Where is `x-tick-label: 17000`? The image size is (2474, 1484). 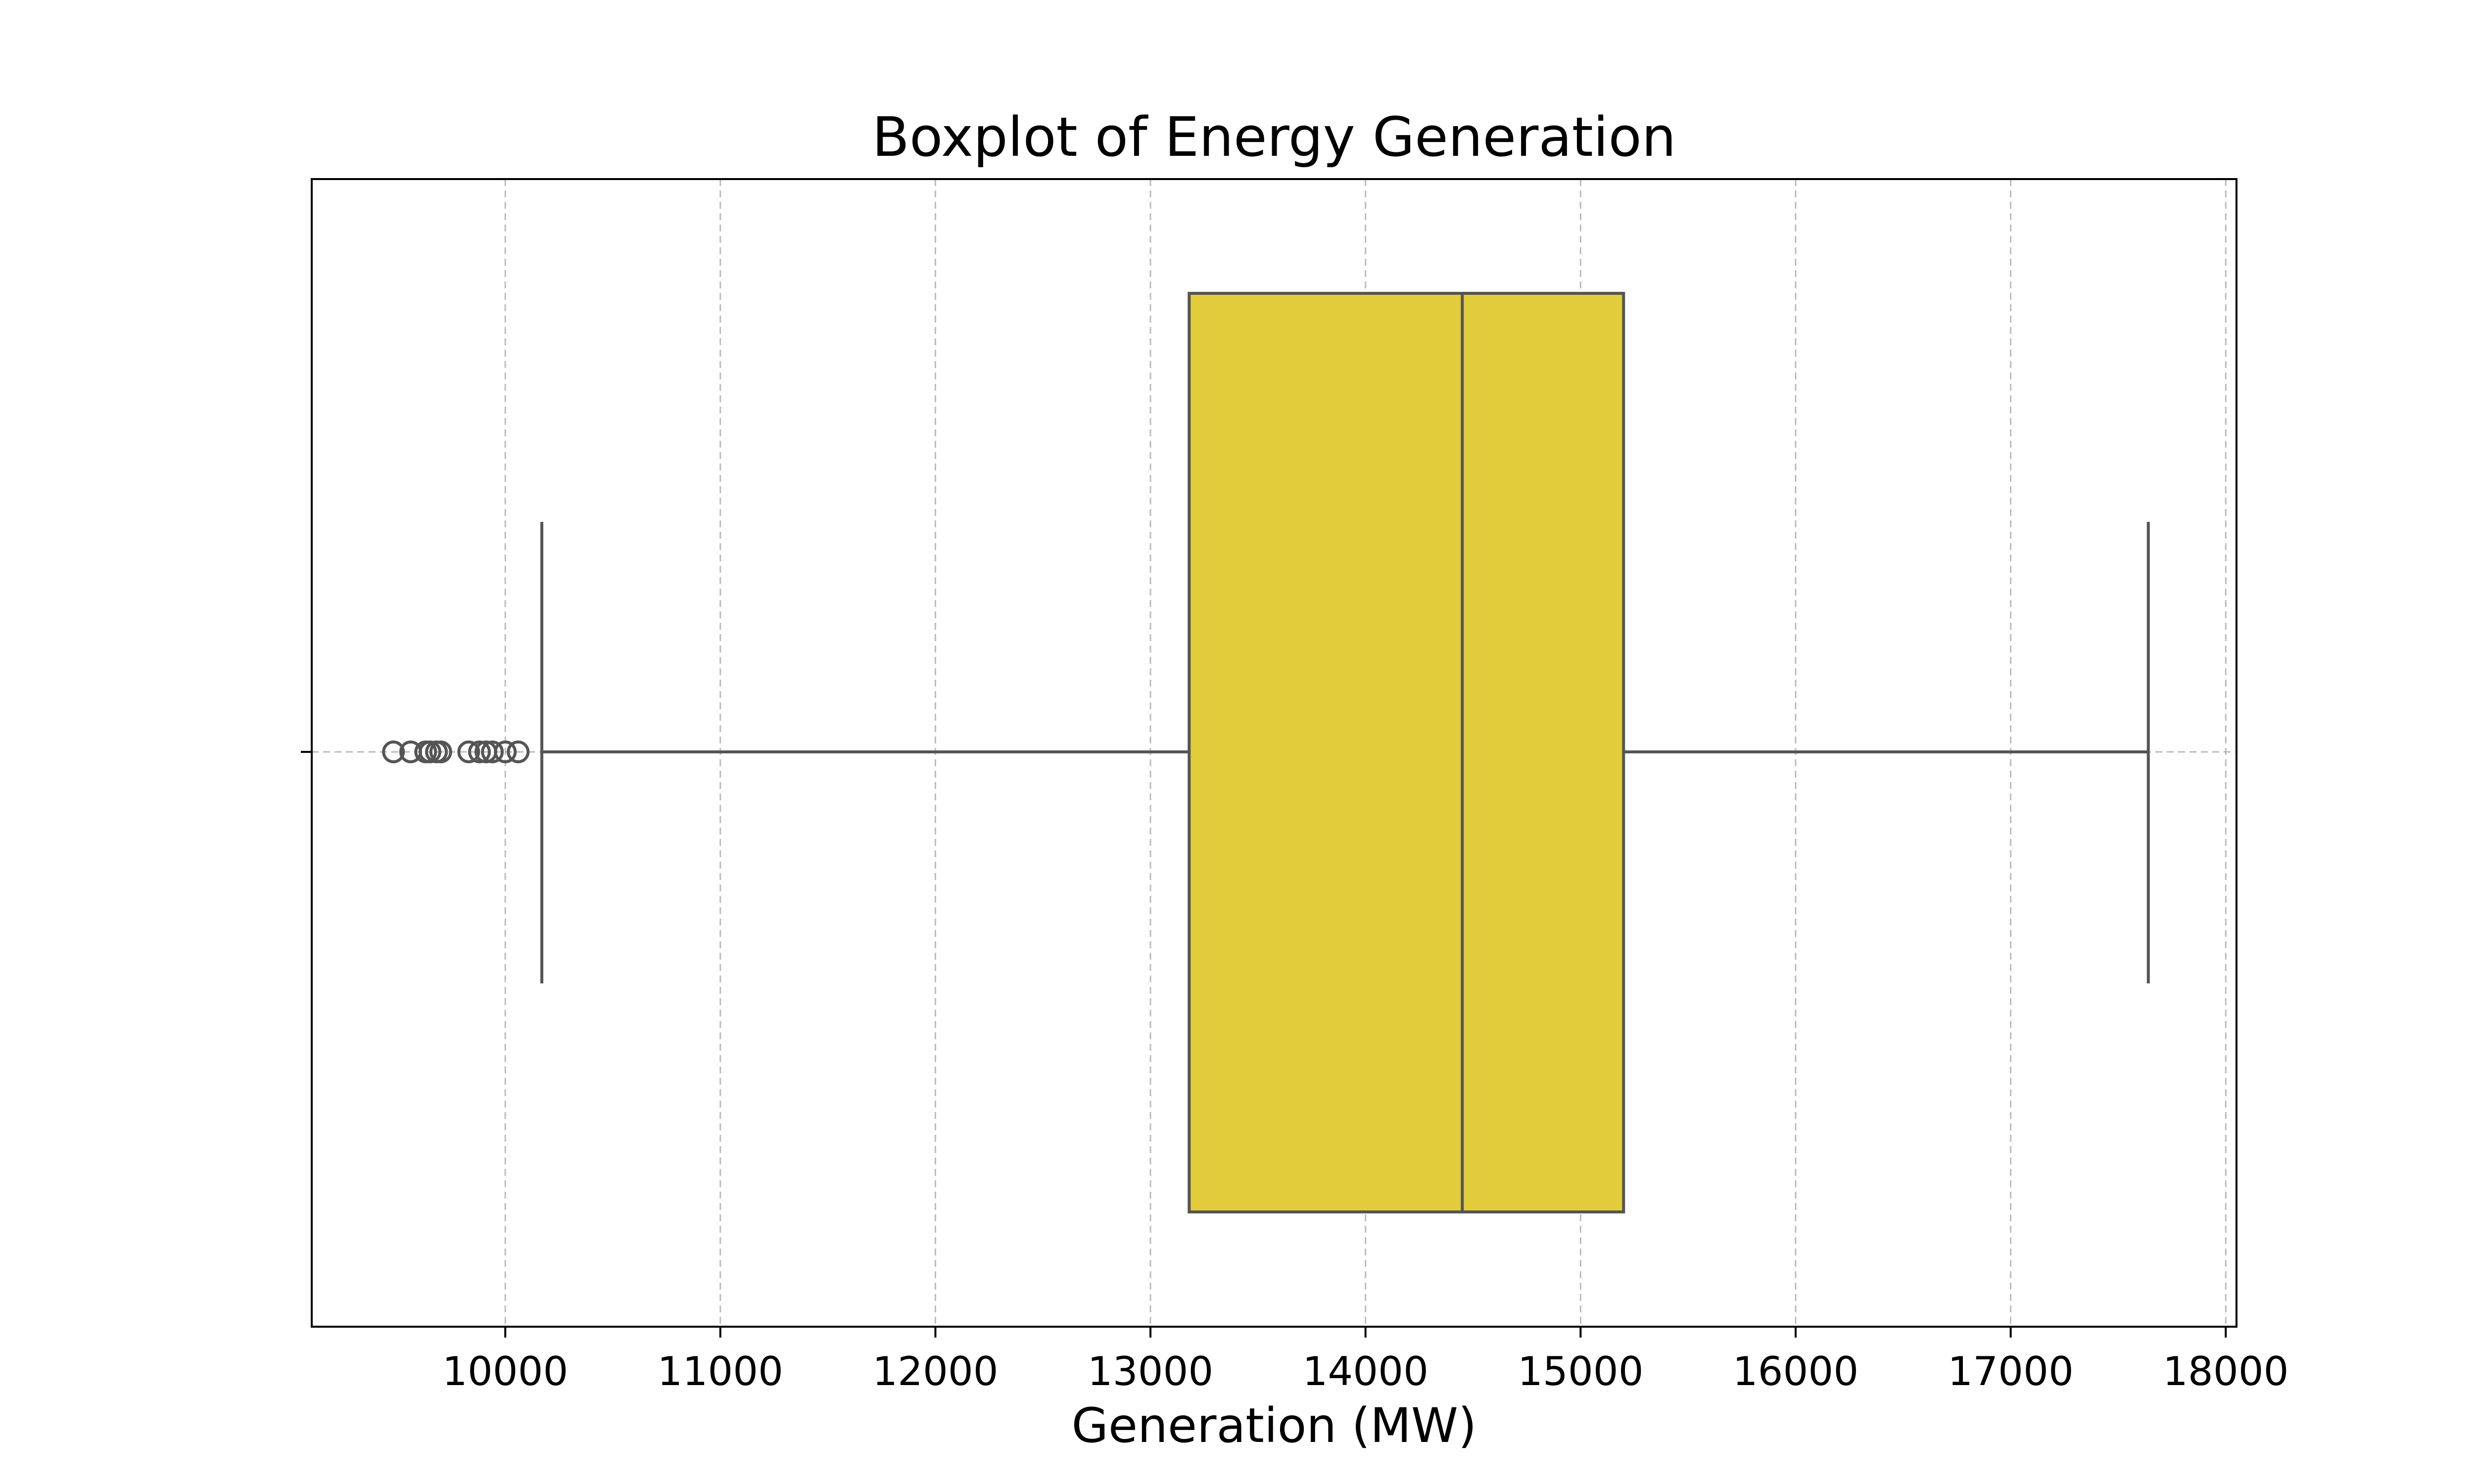 x-tick-label: 17000 is located at coordinates (2011, 1371).